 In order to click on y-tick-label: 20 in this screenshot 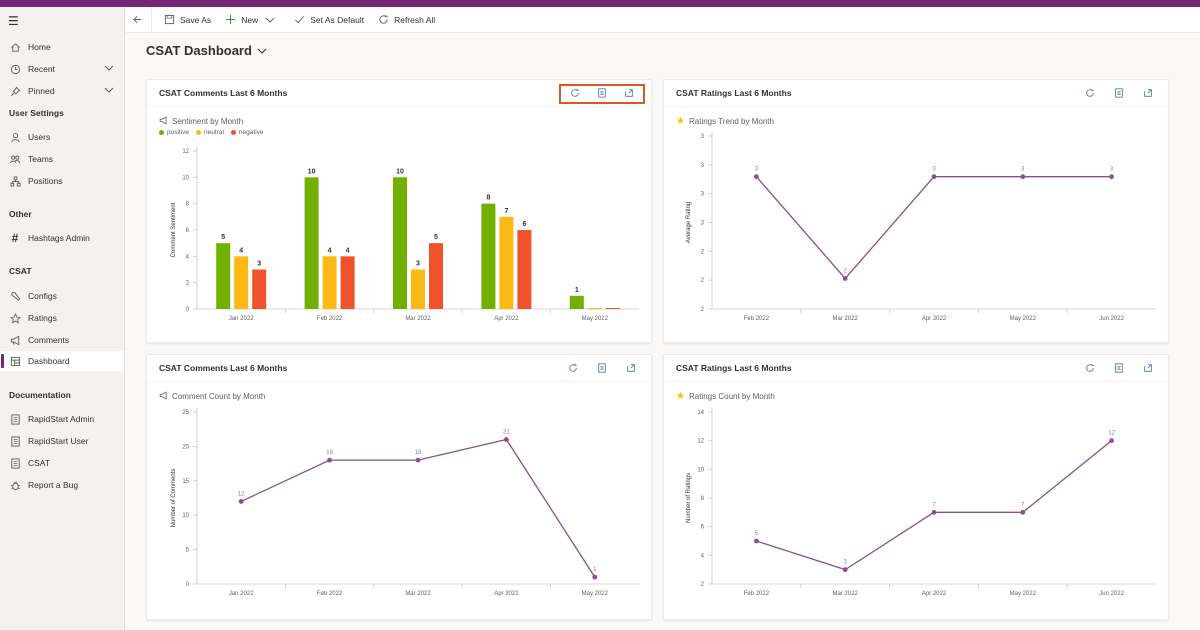, I will do `click(185, 447)`.